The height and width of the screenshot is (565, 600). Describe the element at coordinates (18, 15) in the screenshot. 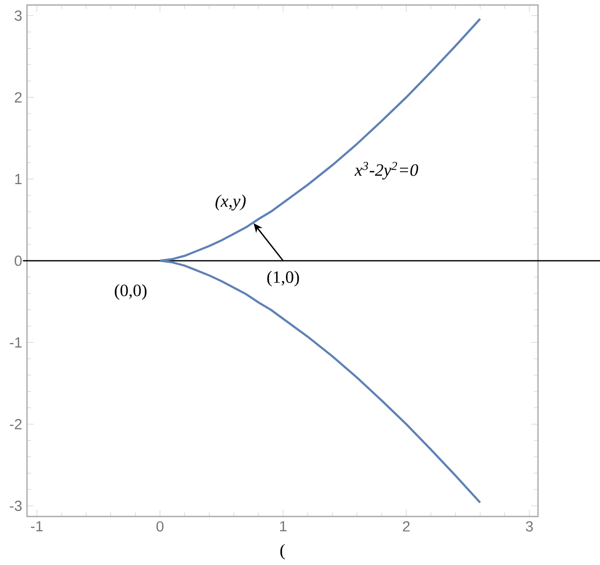

I see `y-tick-label: 3` at that location.